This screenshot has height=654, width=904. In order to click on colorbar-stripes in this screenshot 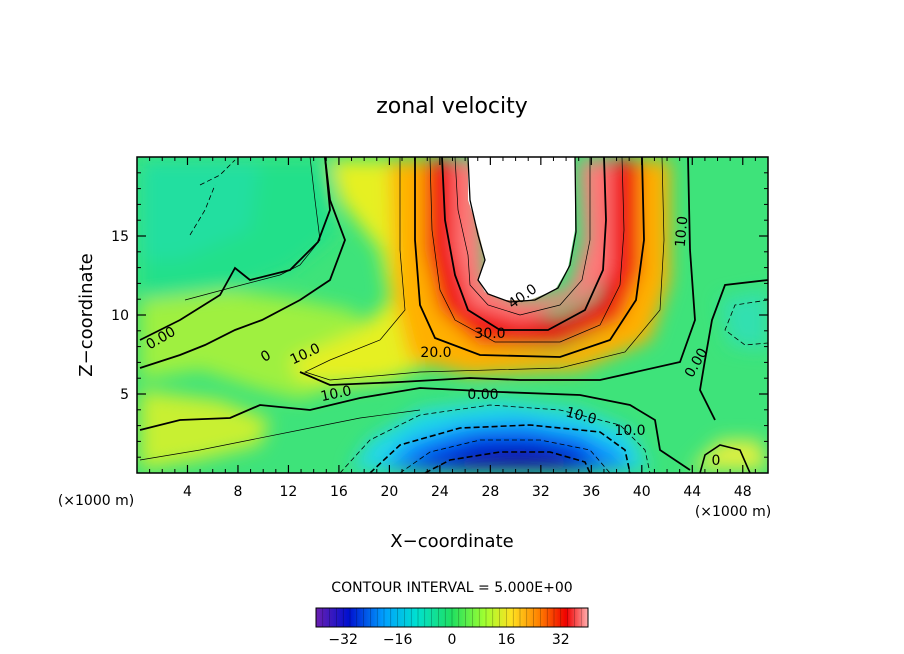, I will do `click(452, 617)`.